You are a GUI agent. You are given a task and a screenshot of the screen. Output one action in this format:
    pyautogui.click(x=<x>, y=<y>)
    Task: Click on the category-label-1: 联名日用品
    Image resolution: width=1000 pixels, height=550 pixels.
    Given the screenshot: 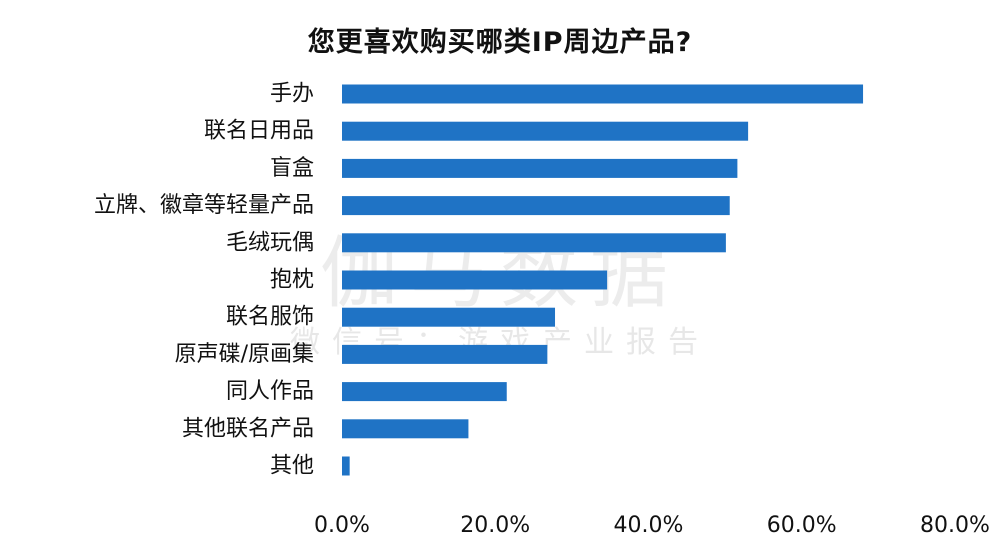 What is the action you would take?
    pyautogui.click(x=259, y=131)
    